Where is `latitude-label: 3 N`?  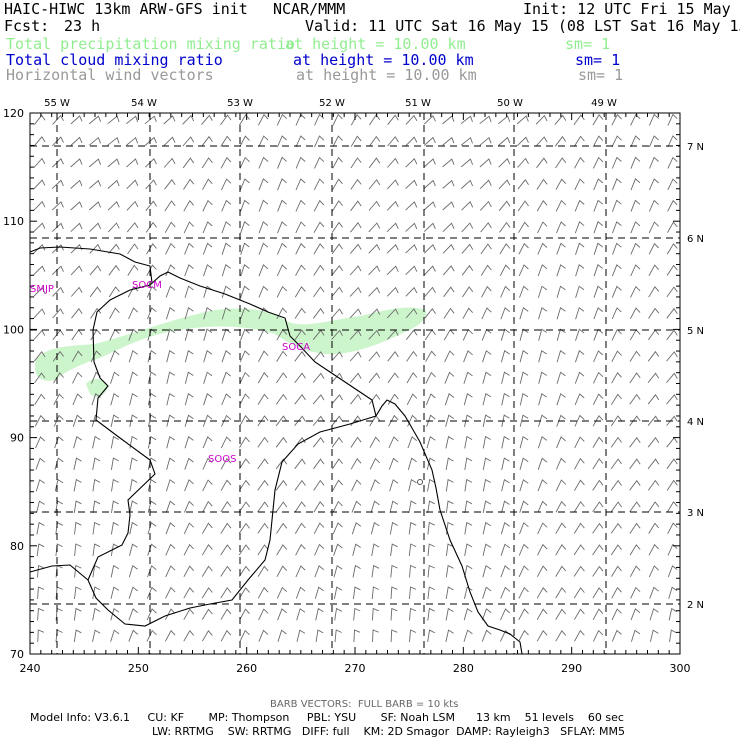
latitude-label: 3 N is located at coordinates (695, 513).